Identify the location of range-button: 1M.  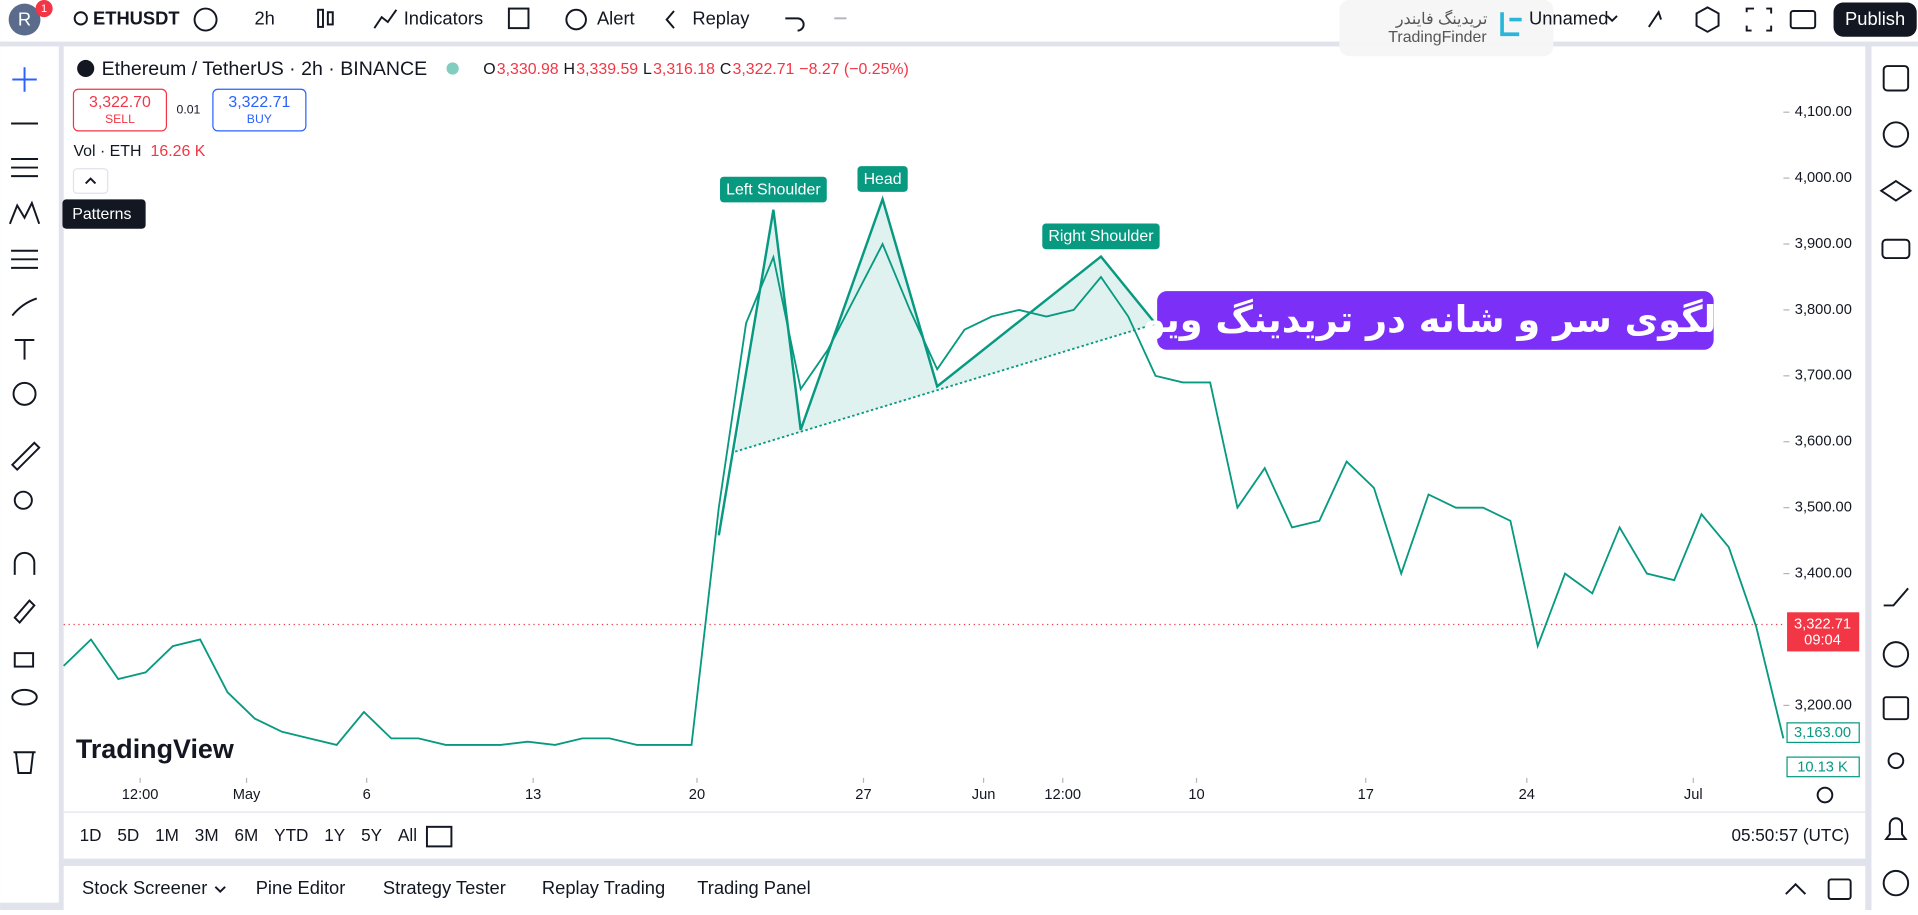
(167, 835).